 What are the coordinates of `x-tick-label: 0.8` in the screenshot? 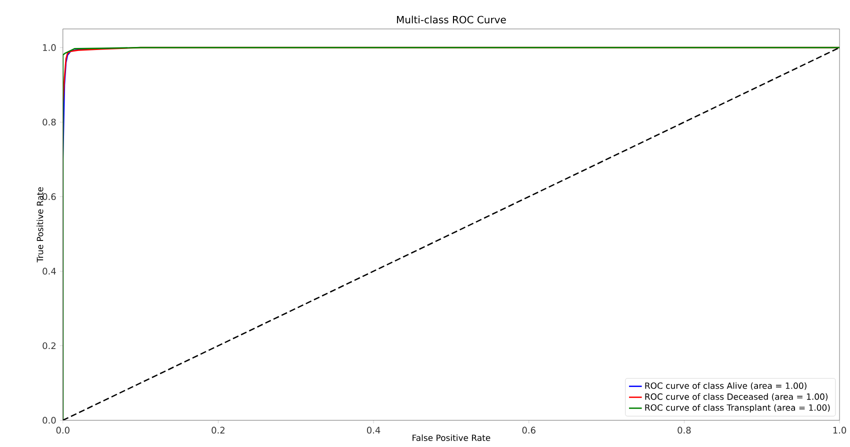 It's located at (684, 430).